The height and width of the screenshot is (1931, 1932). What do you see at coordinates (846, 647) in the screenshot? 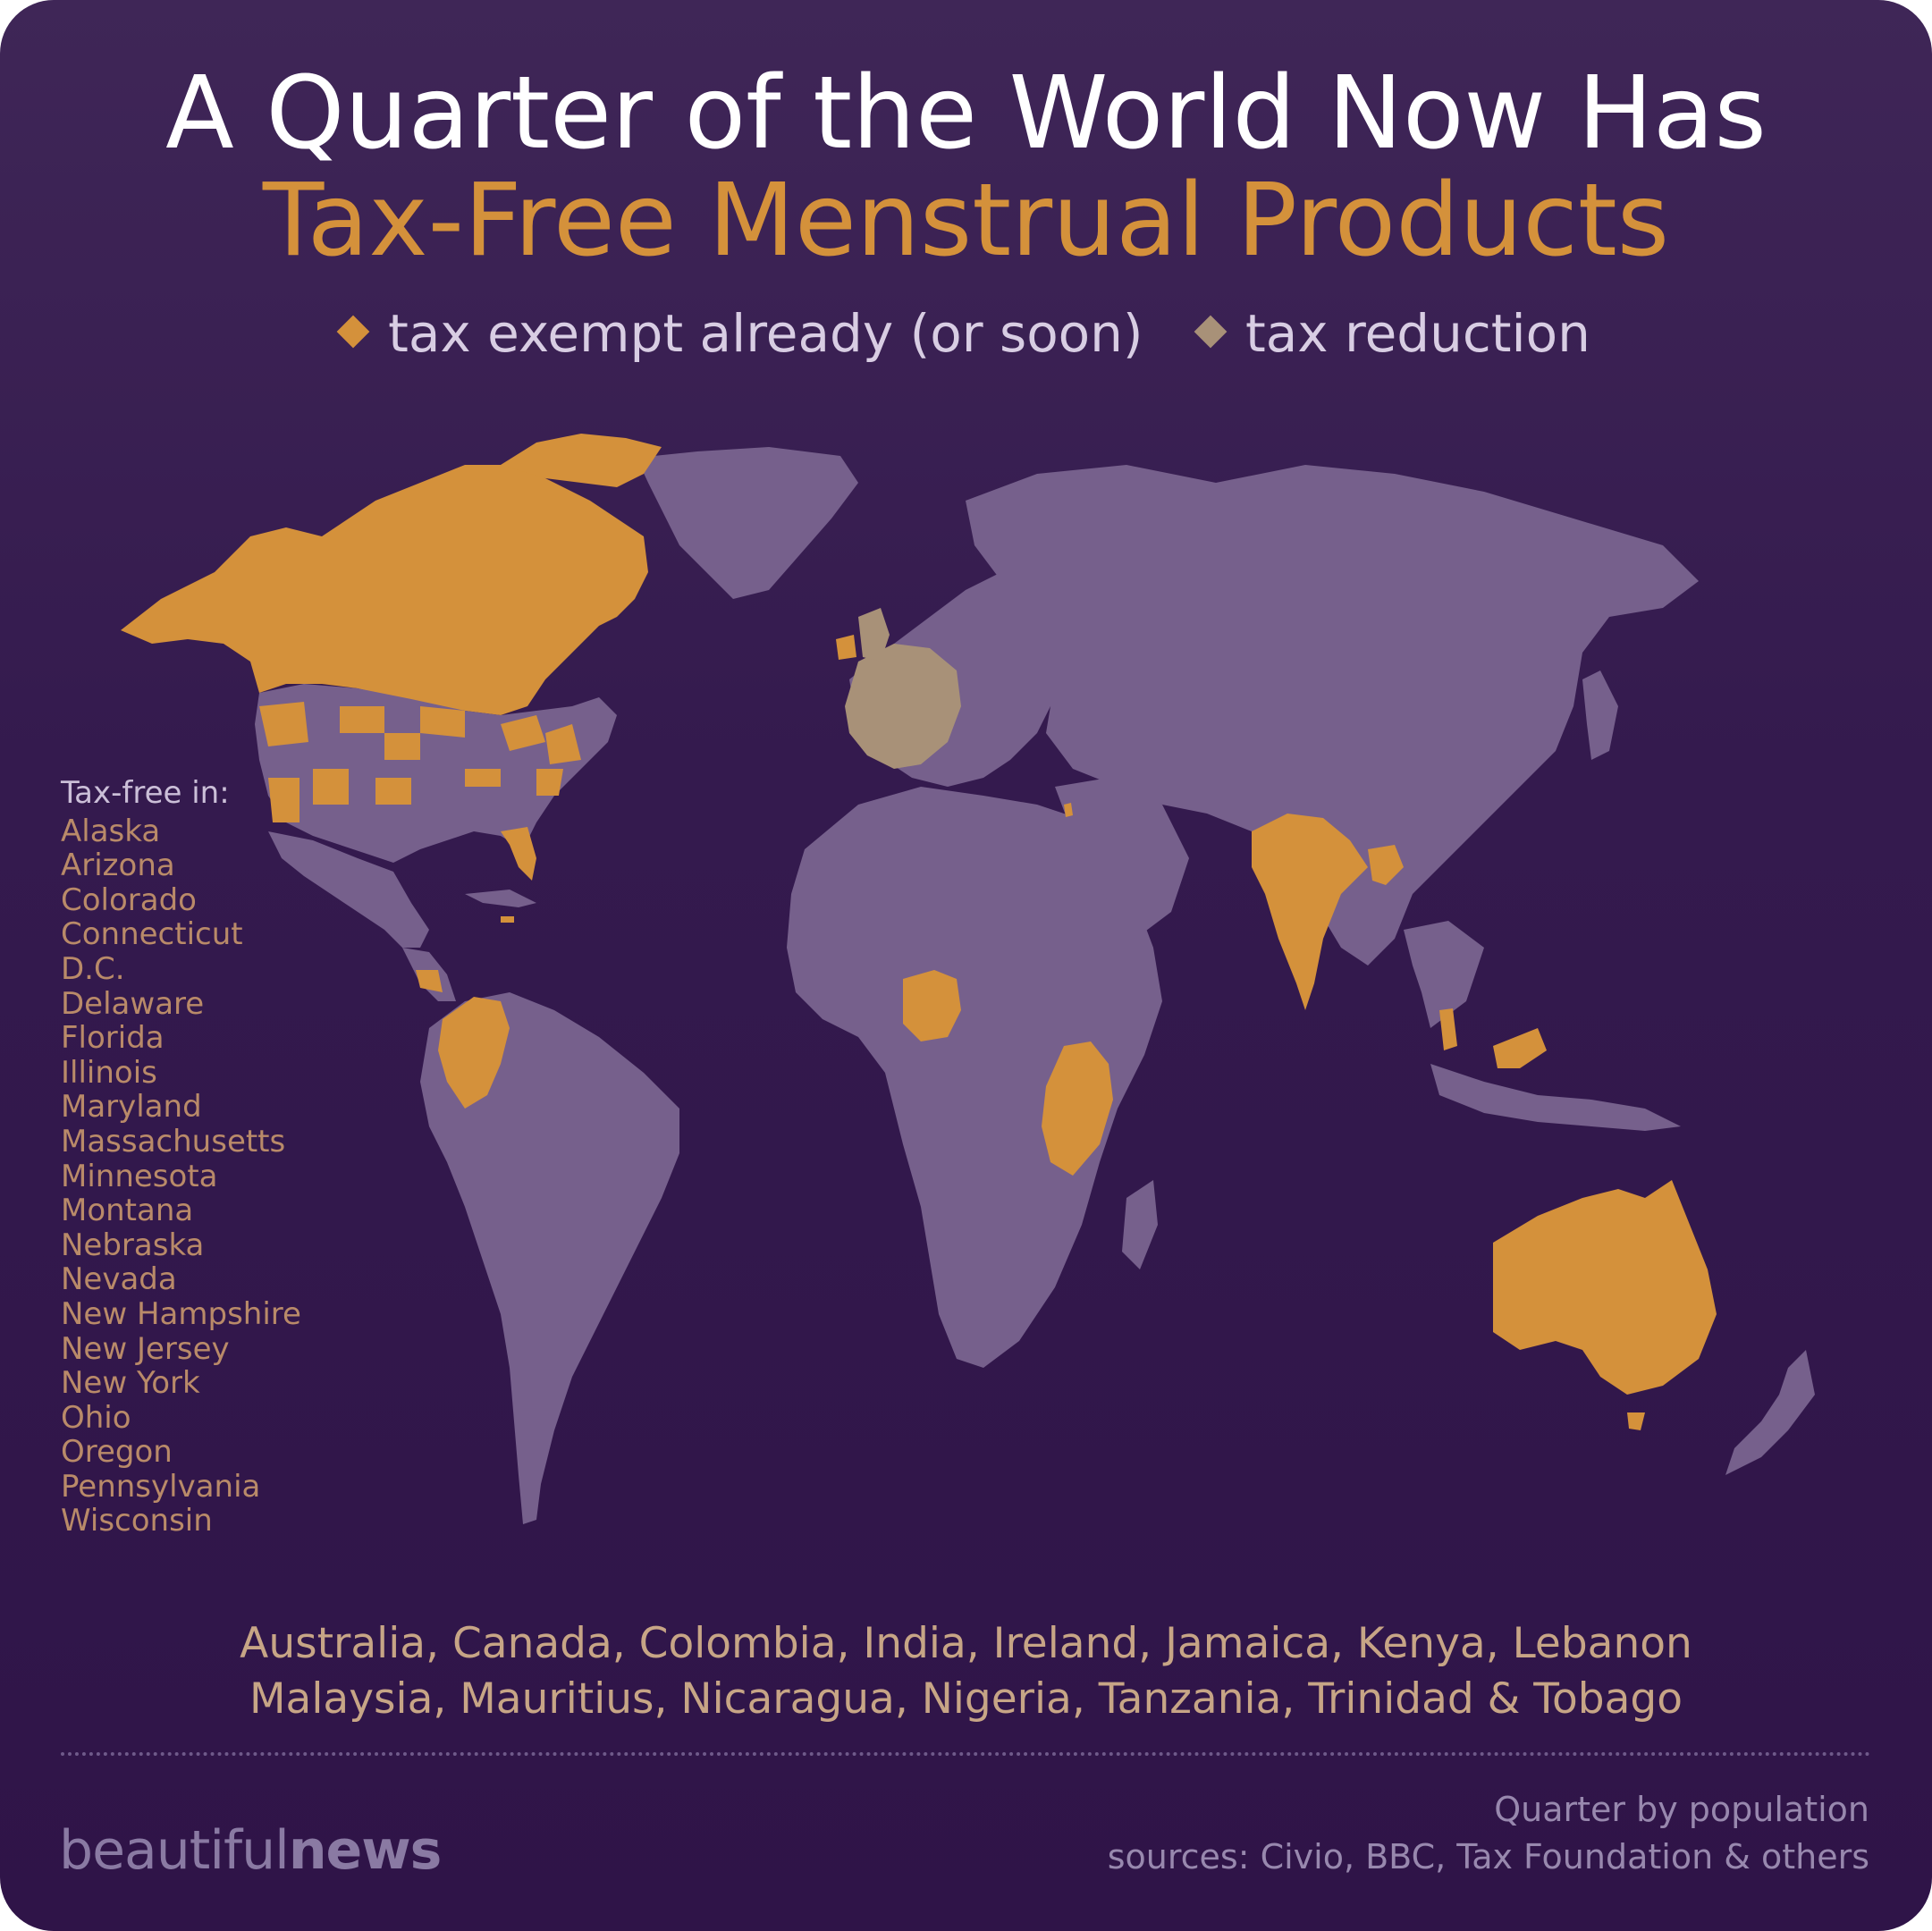
I see `region-ireland` at bounding box center [846, 647].